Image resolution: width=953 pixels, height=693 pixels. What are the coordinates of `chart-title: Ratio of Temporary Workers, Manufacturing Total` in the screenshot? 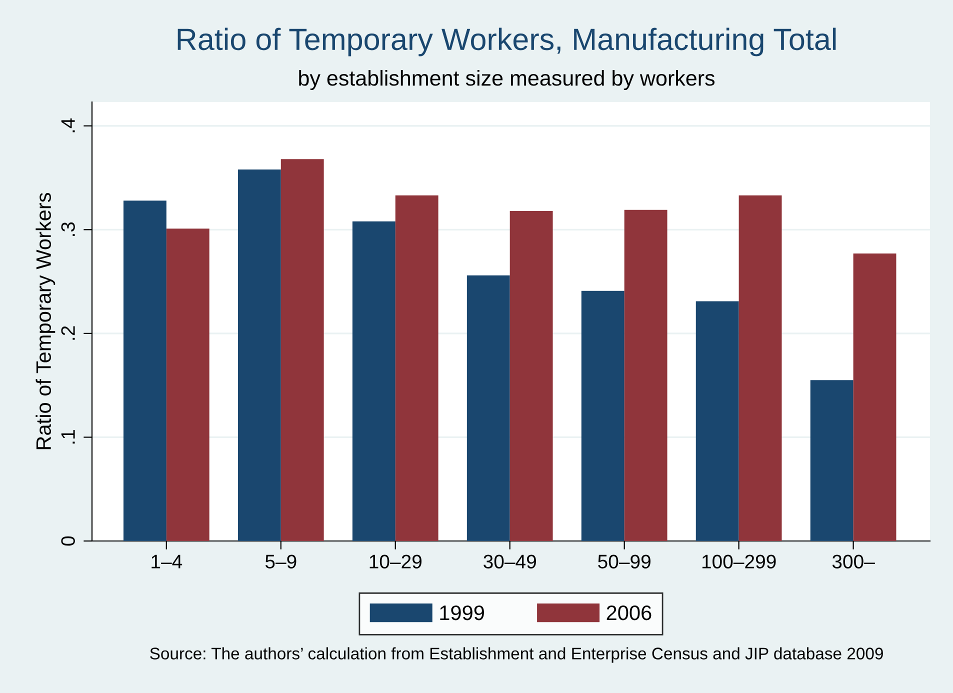 It's located at (507, 42).